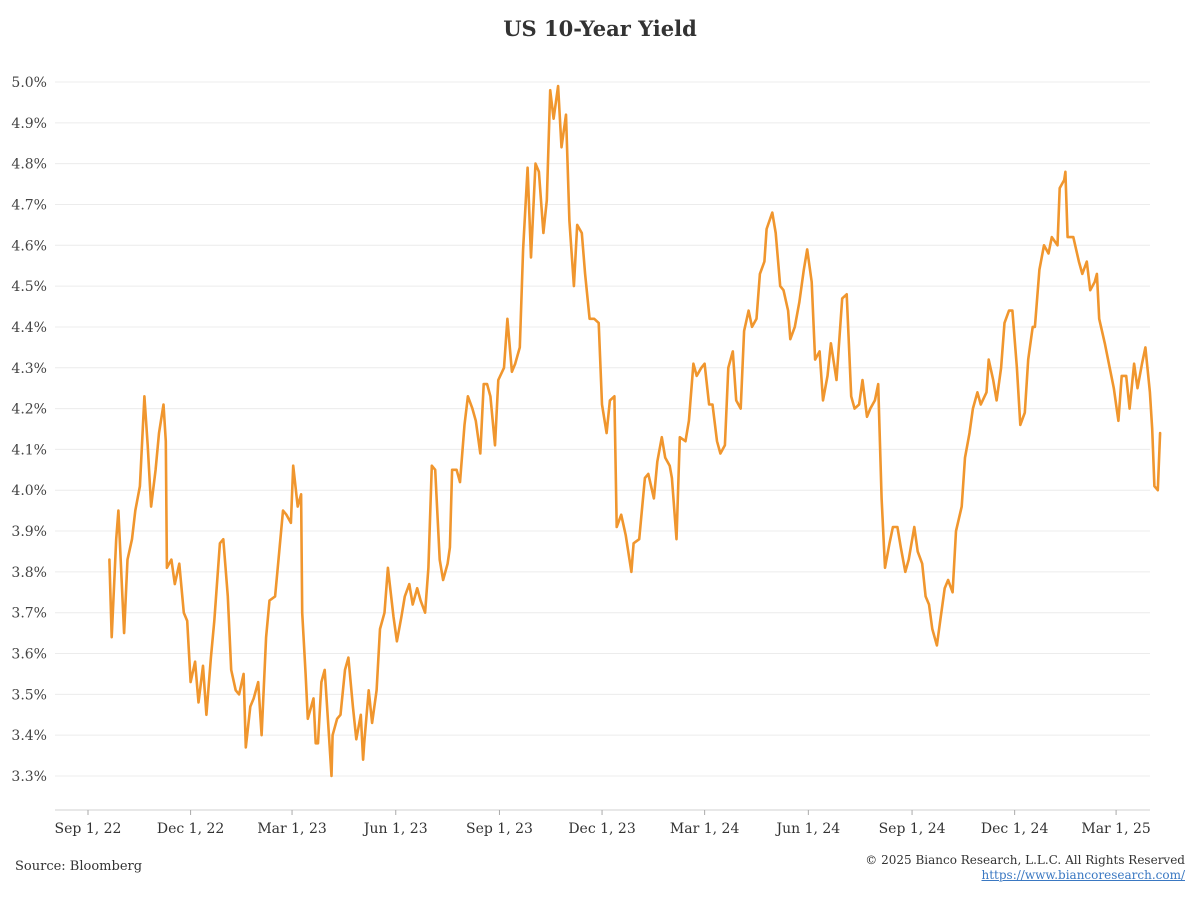 The image size is (1200, 900). What do you see at coordinates (29, 695) in the screenshot?
I see `y-tick-label: 3.5%` at bounding box center [29, 695].